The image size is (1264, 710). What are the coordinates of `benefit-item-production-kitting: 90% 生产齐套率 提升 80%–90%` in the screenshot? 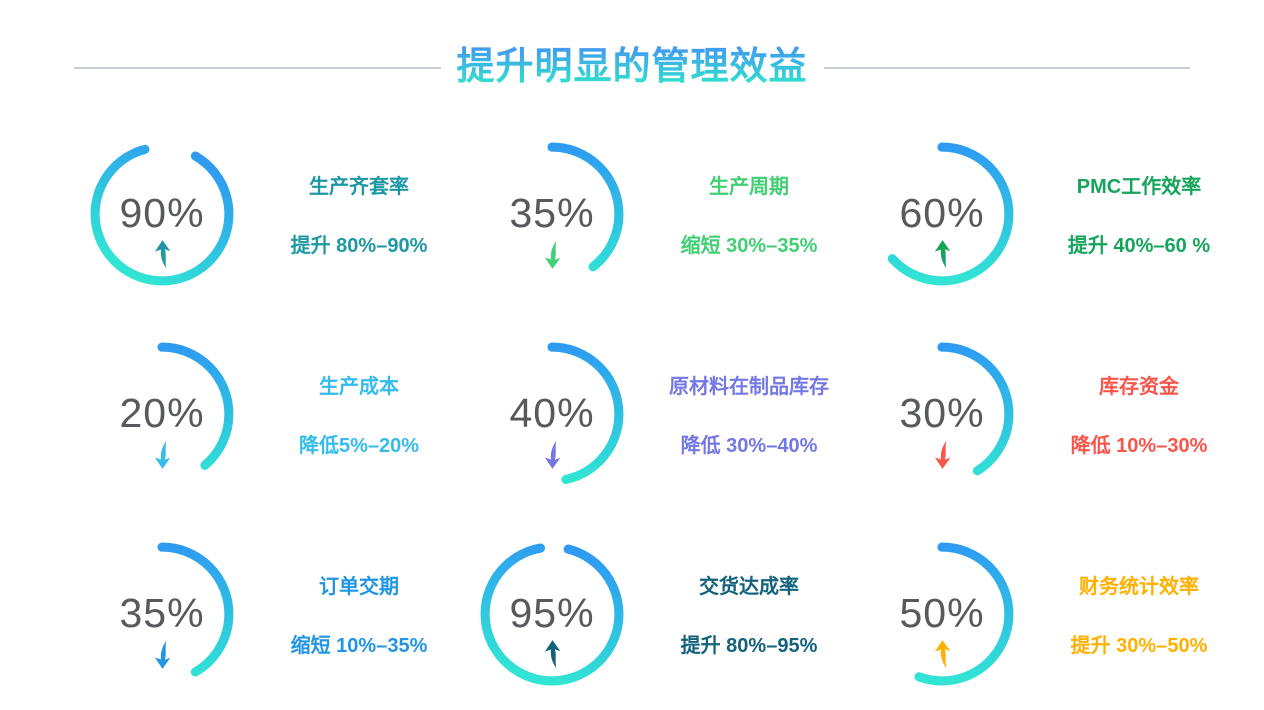 It's located at (257, 214).